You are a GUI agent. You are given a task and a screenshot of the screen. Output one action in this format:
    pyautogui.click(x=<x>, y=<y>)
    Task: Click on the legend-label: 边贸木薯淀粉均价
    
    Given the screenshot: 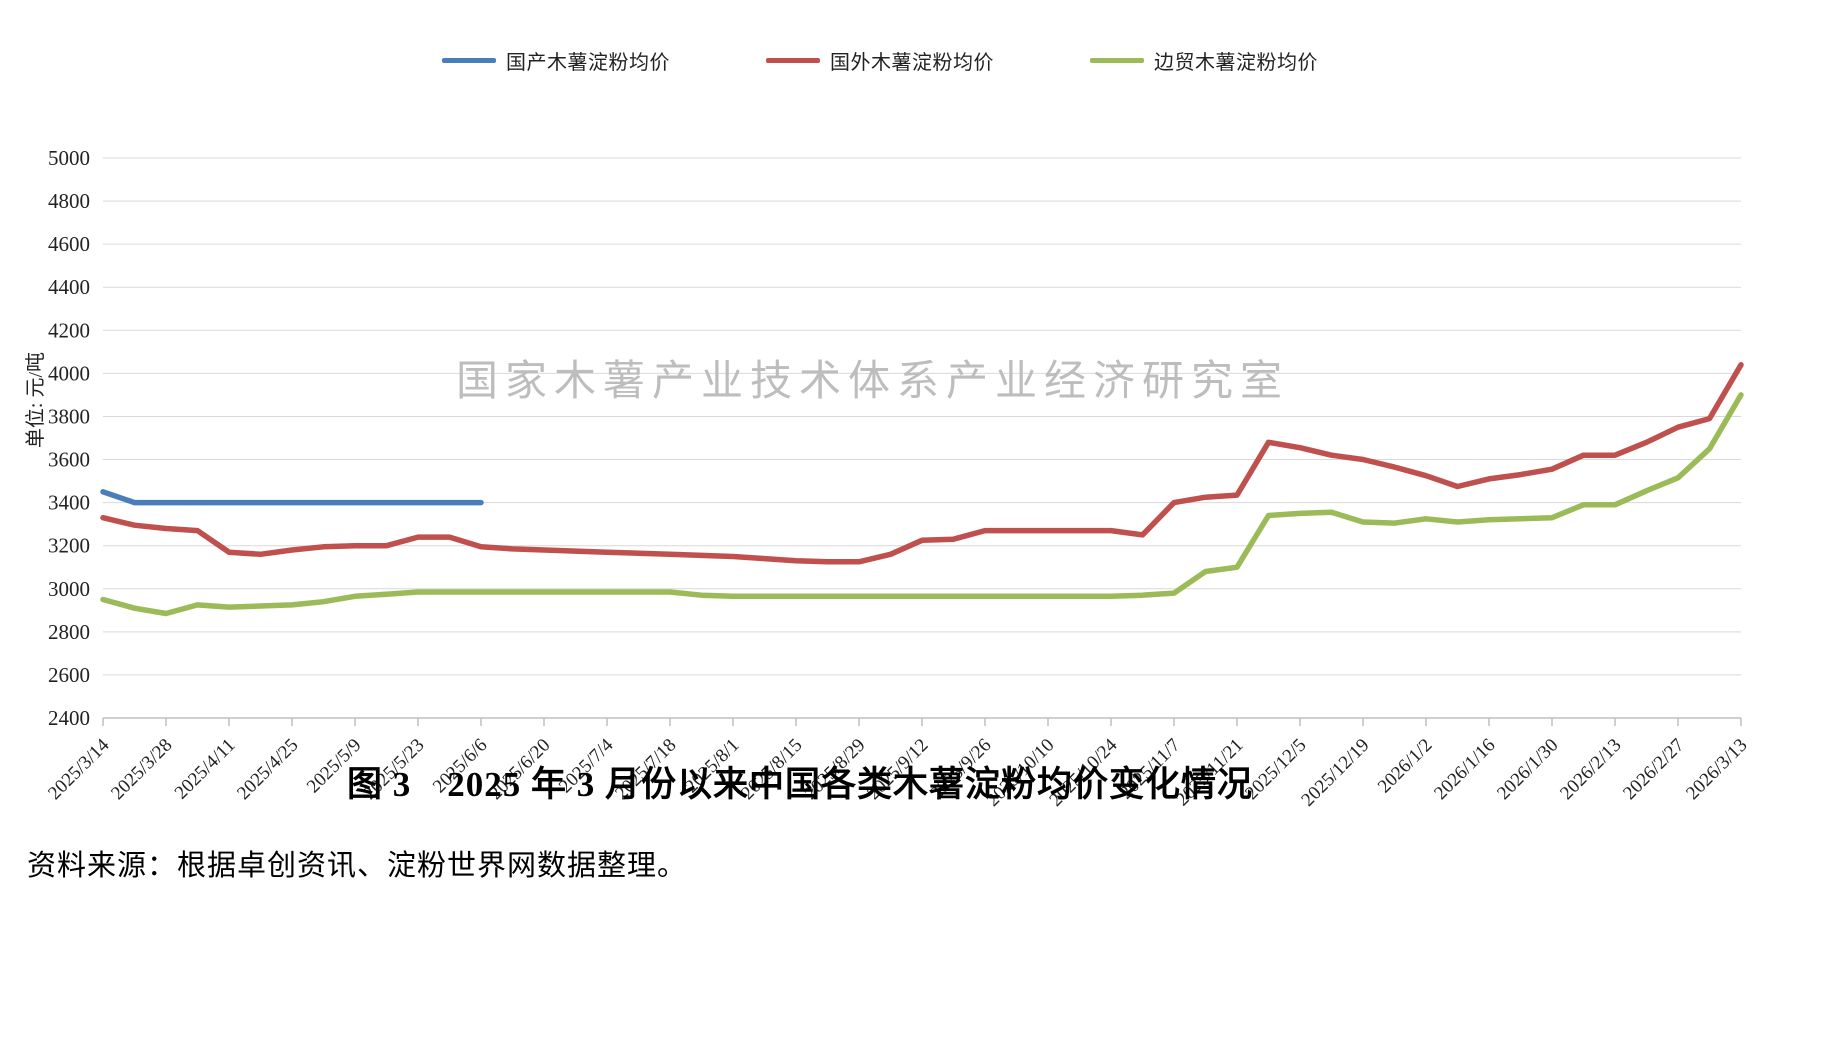 What is the action you would take?
    pyautogui.click(x=1236, y=63)
    